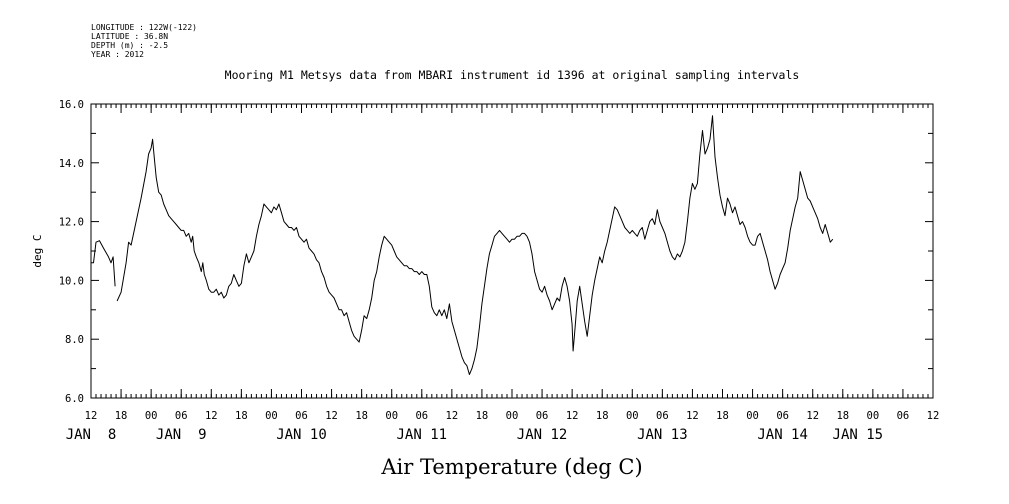 This screenshot has width=1009, height=504. I want to click on x-day-label: JAN 11, so click(421, 435).